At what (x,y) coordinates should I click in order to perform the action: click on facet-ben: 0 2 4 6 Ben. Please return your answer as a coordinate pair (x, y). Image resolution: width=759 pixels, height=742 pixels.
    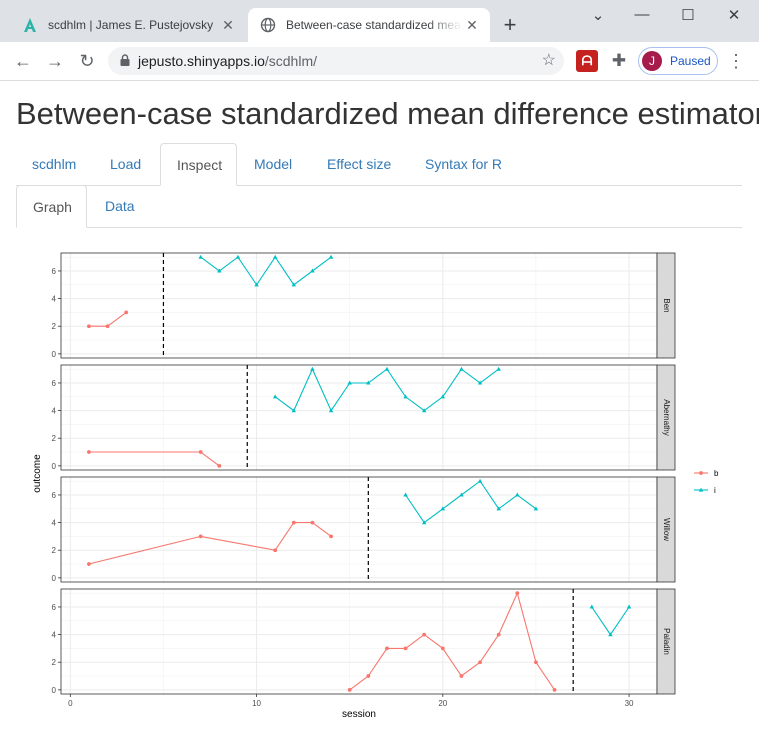
    Looking at the image, I should click on (364, 305).